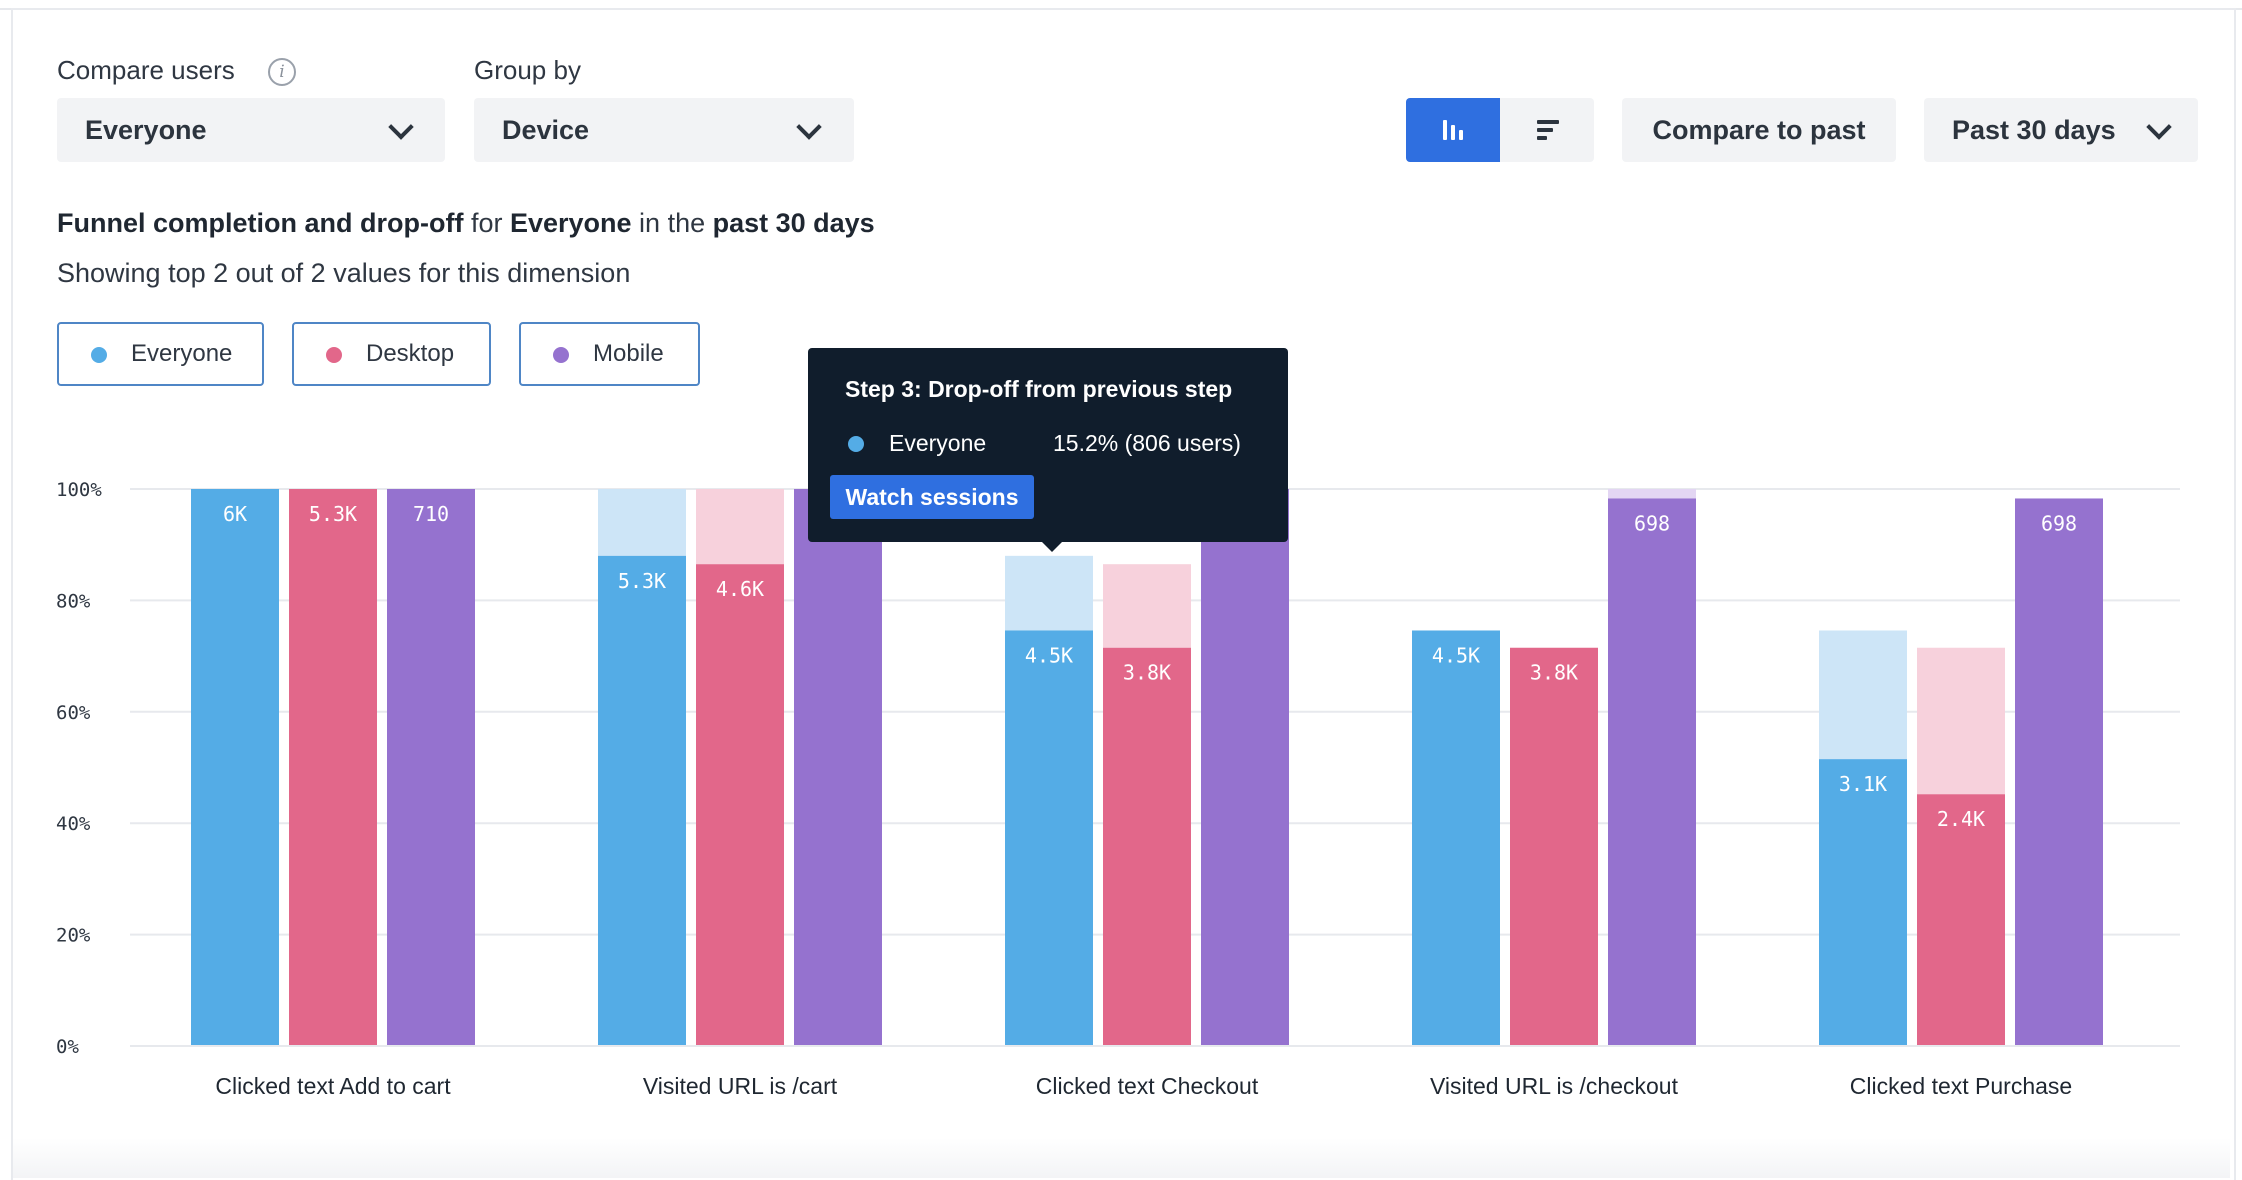 Image resolution: width=2242 pixels, height=1180 pixels. I want to click on legend-item-everyone: Everyone, so click(160, 354).